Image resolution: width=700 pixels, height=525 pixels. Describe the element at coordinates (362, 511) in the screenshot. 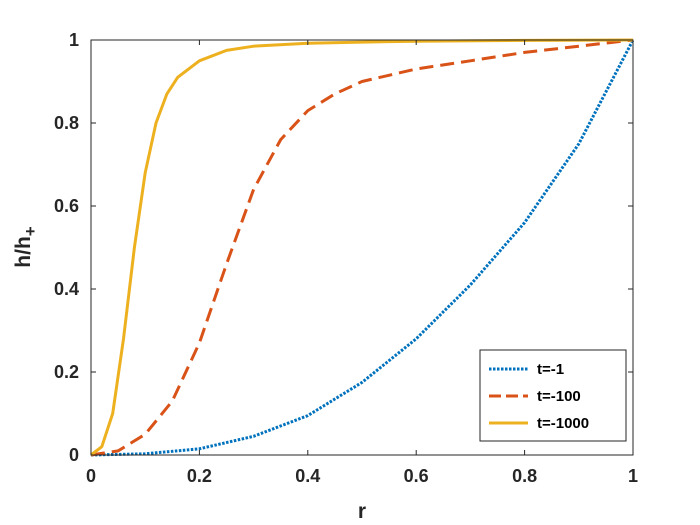

I see `x-axis-label: r` at that location.